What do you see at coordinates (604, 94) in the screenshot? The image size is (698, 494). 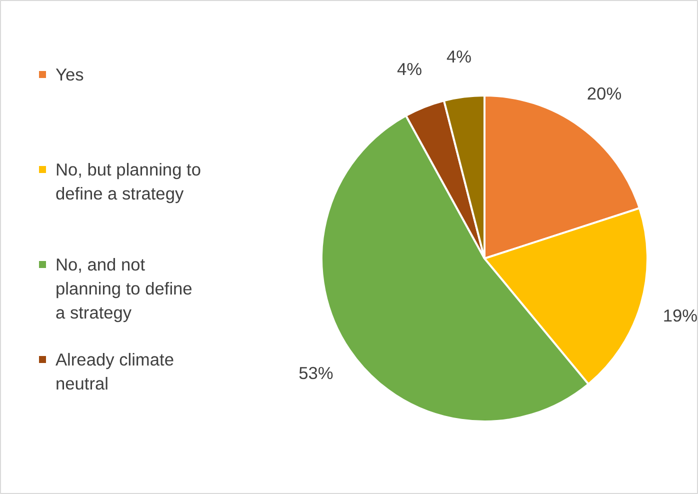 I see `data-label: 20%` at bounding box center [604, 94].